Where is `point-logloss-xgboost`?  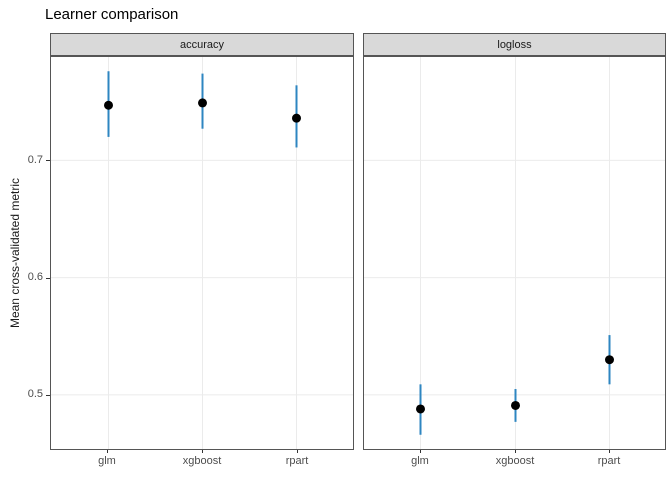
point-logloss-xgboost is located at coordinates (515, 405).